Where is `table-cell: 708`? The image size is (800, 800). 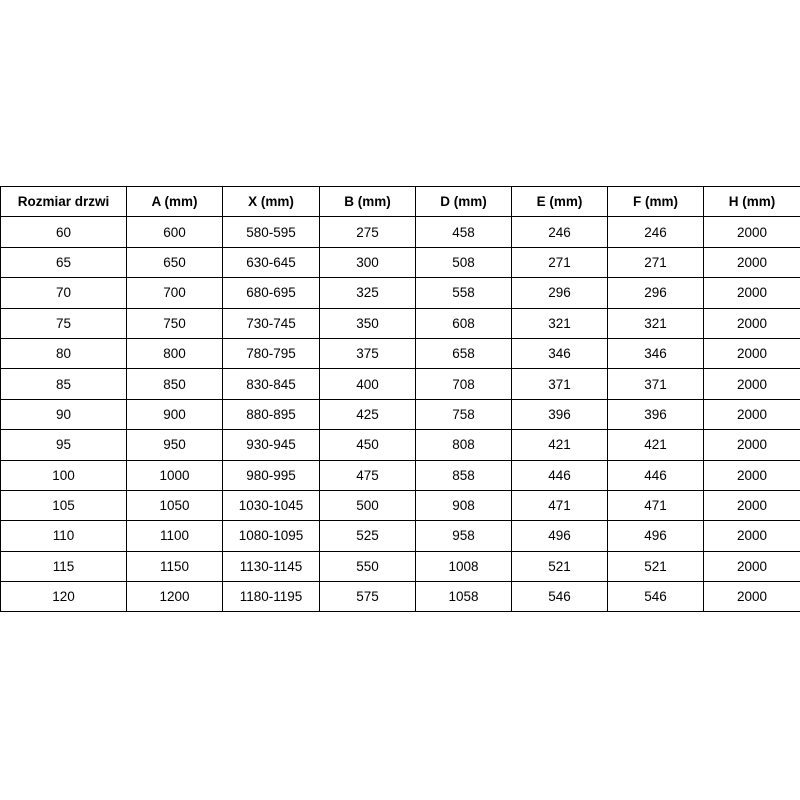 table-cell: 708 is located at coordinates (463, 384).